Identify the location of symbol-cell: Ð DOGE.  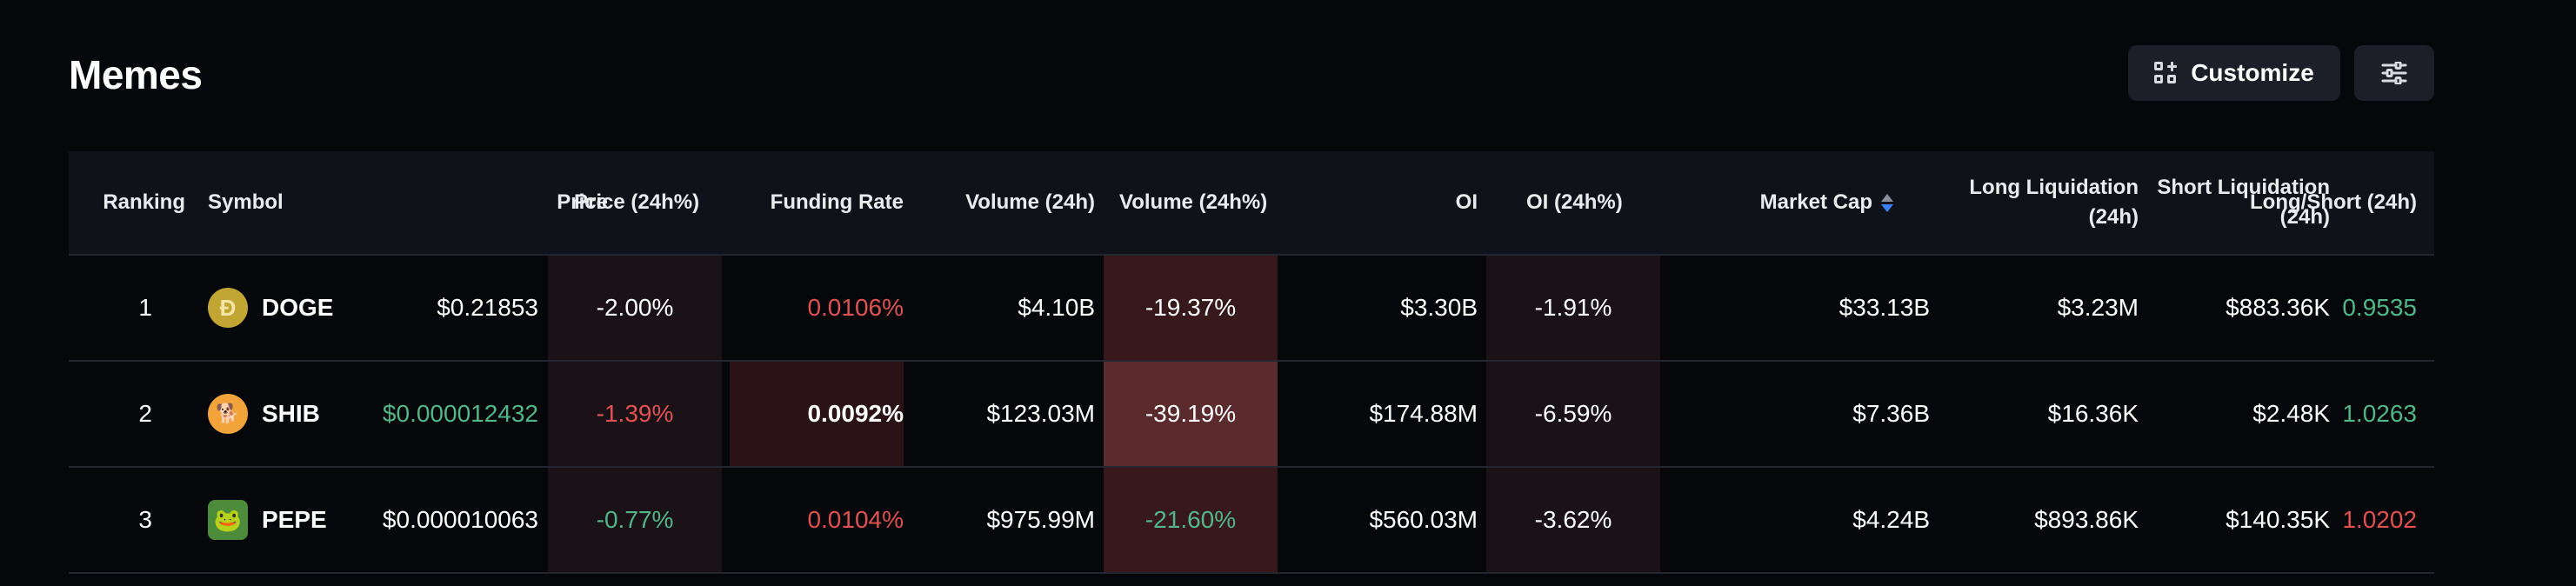
(303, 308).